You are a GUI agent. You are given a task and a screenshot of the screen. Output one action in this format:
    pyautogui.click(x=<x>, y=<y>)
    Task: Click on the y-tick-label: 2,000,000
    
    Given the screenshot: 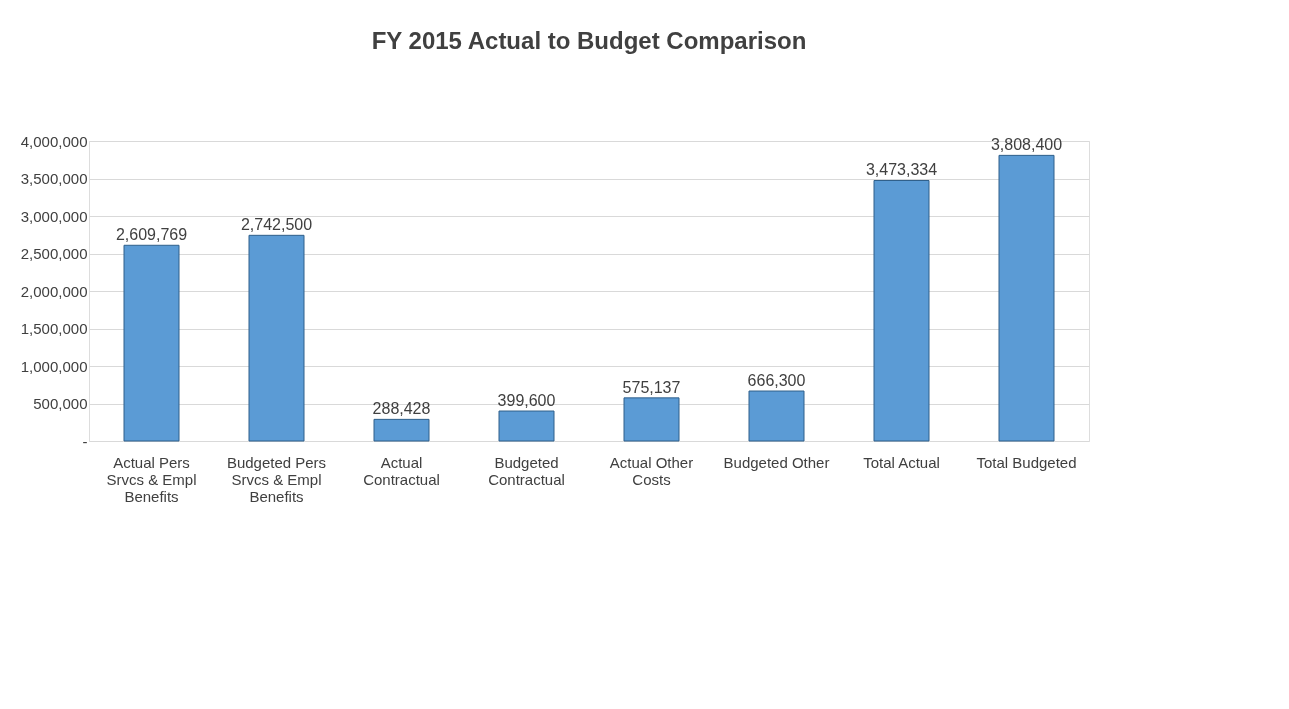 What is the action you would take?
    pyautogui.click(x=54, y=291)
    